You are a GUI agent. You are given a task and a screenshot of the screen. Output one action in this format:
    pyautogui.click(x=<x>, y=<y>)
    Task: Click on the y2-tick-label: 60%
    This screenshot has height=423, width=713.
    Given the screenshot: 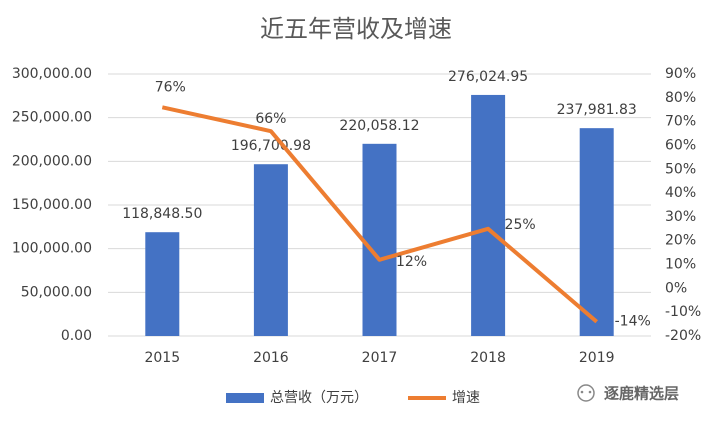 What is the action you would take?
    pyautogui.click(x=680, y=145)
    